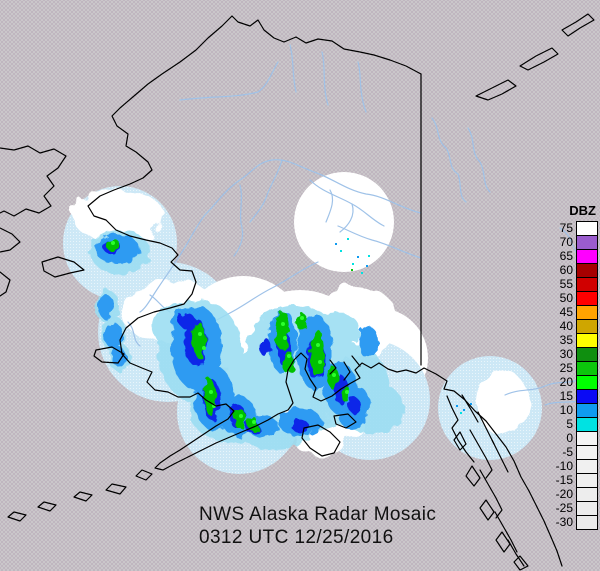 Image resolution: width=600 pixels, height=571 pixels. I want to click on legend-entry-label: 10, so click(566, 410).